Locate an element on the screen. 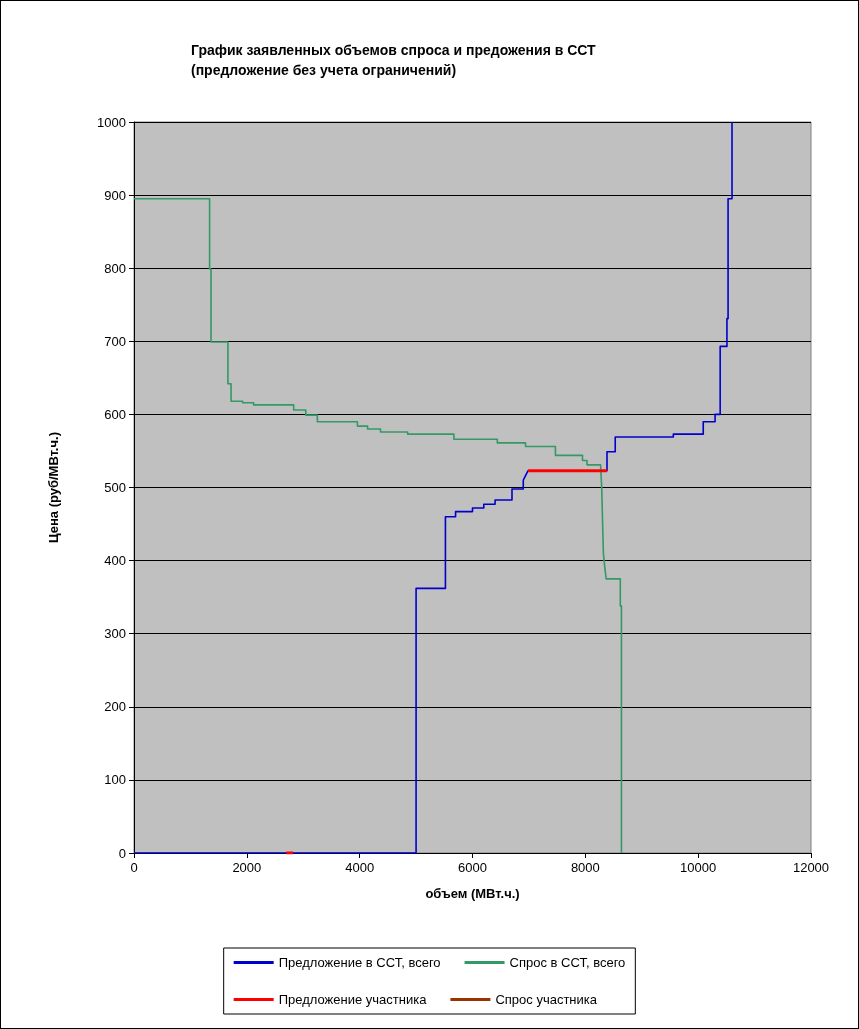  legend-label: Спрос в ССТ, всего is located at coordinates (567, 962).